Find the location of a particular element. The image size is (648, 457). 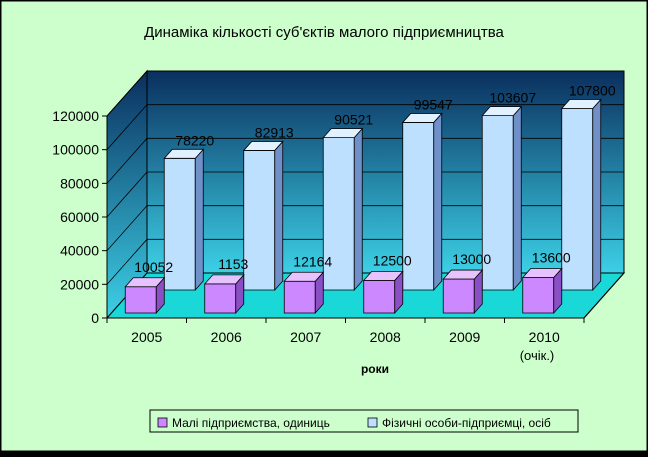

bar-small-enterprises-2005-face is located at coordinates (140, 300).